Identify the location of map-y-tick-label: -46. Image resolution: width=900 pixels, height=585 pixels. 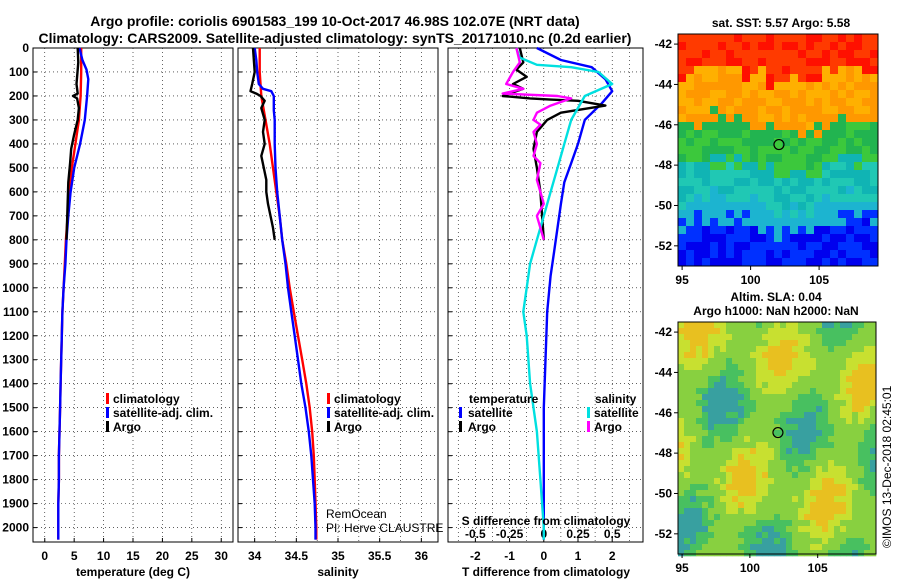
(664, 125).